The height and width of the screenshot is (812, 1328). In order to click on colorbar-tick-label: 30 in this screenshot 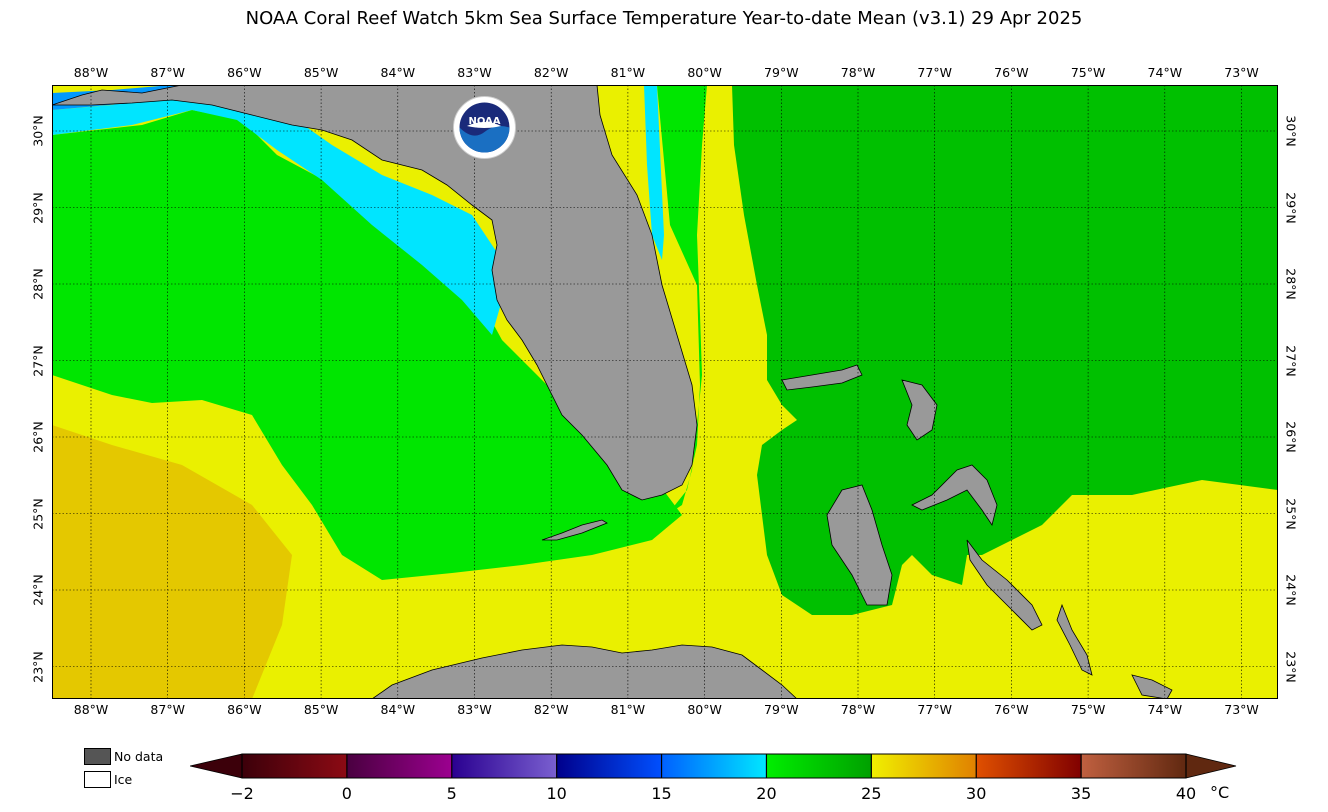, I will do `click(976, 793)`.